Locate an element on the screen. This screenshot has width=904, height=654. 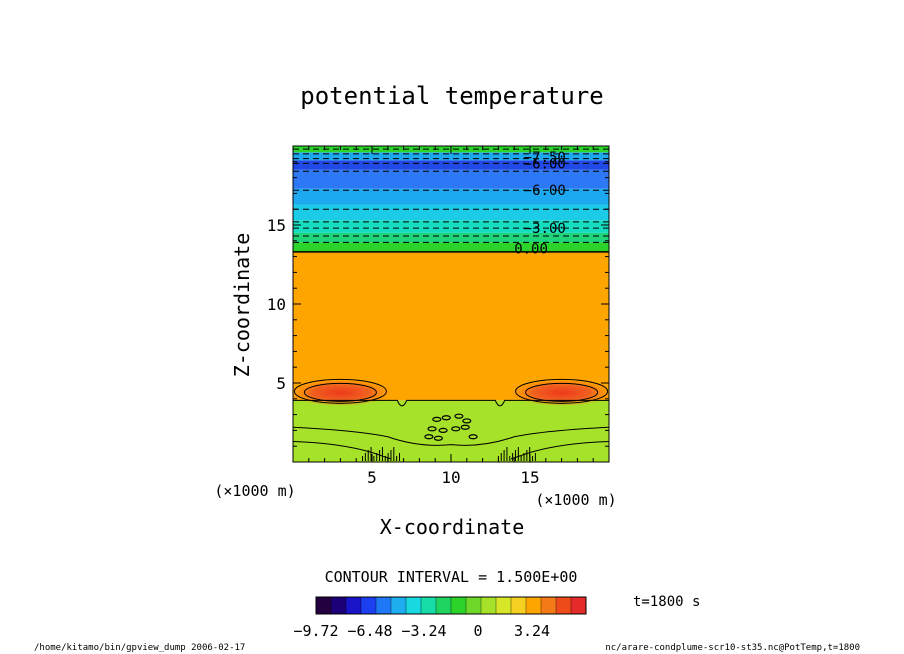
y-tick-label: 15 is located at coordinates (276, 225).